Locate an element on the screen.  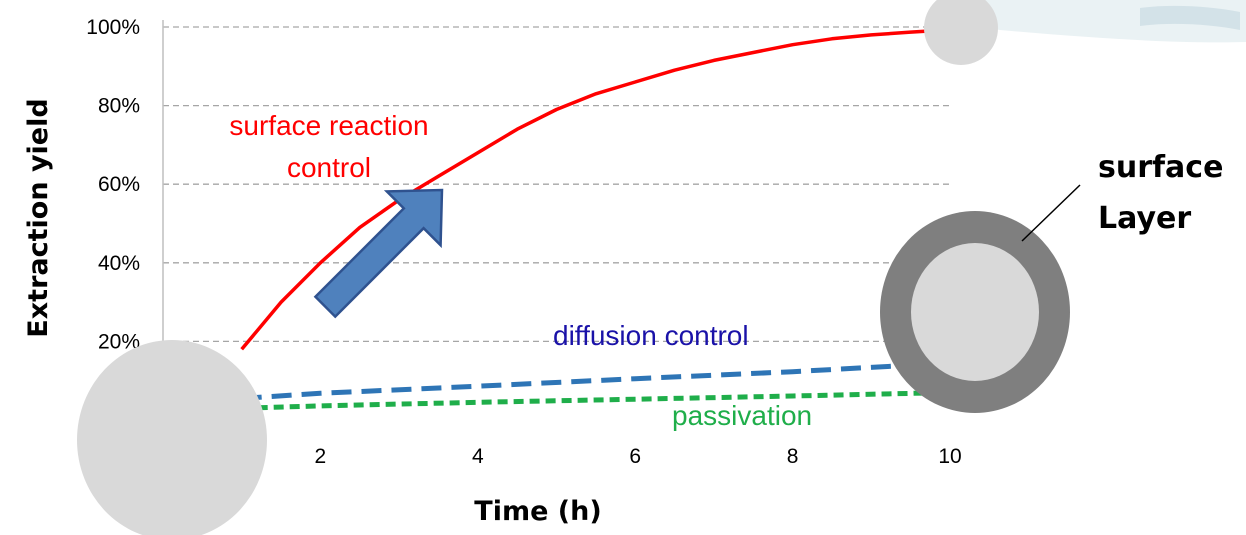
x-tick-label: 4 is located at coordinates (478, 456).